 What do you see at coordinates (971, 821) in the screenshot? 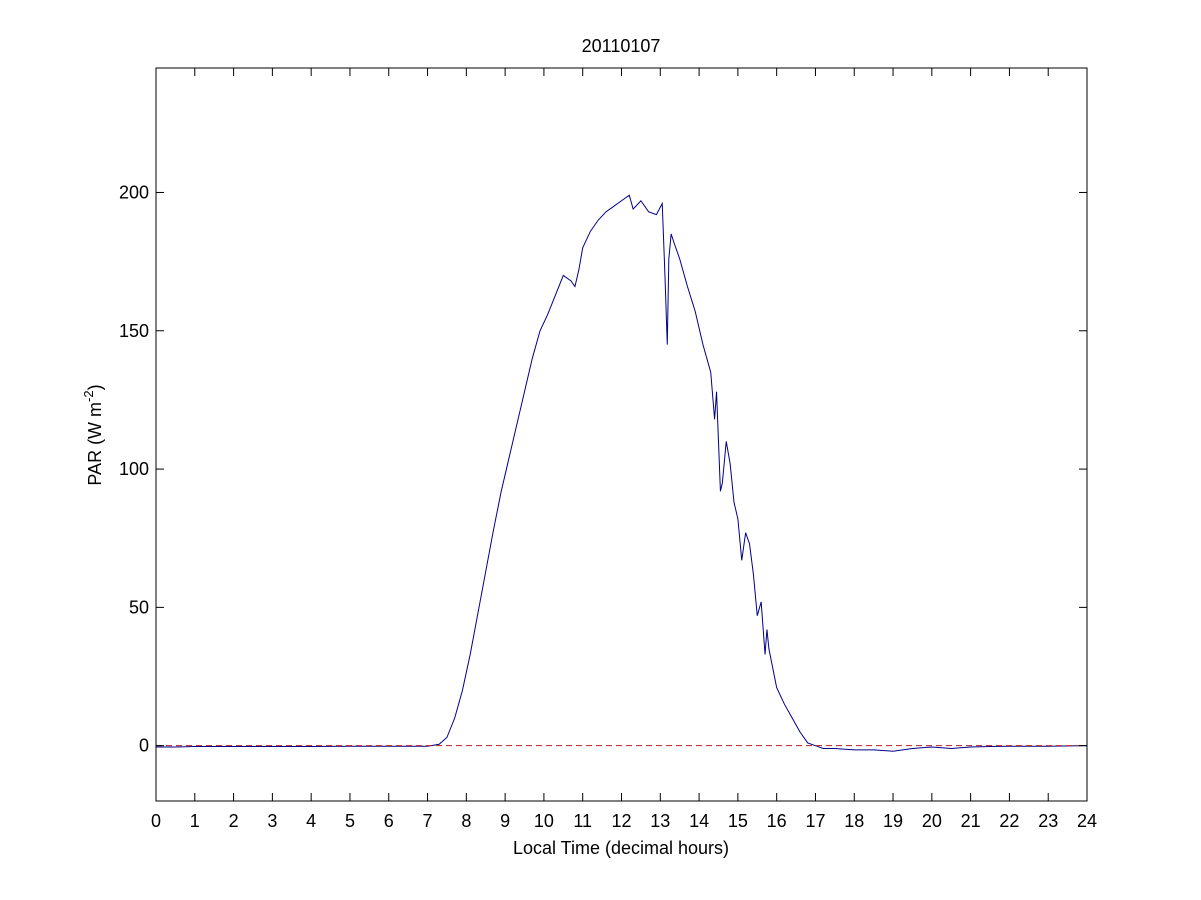
I see `x-tick-label: 21` at bounding box center [971, 821].